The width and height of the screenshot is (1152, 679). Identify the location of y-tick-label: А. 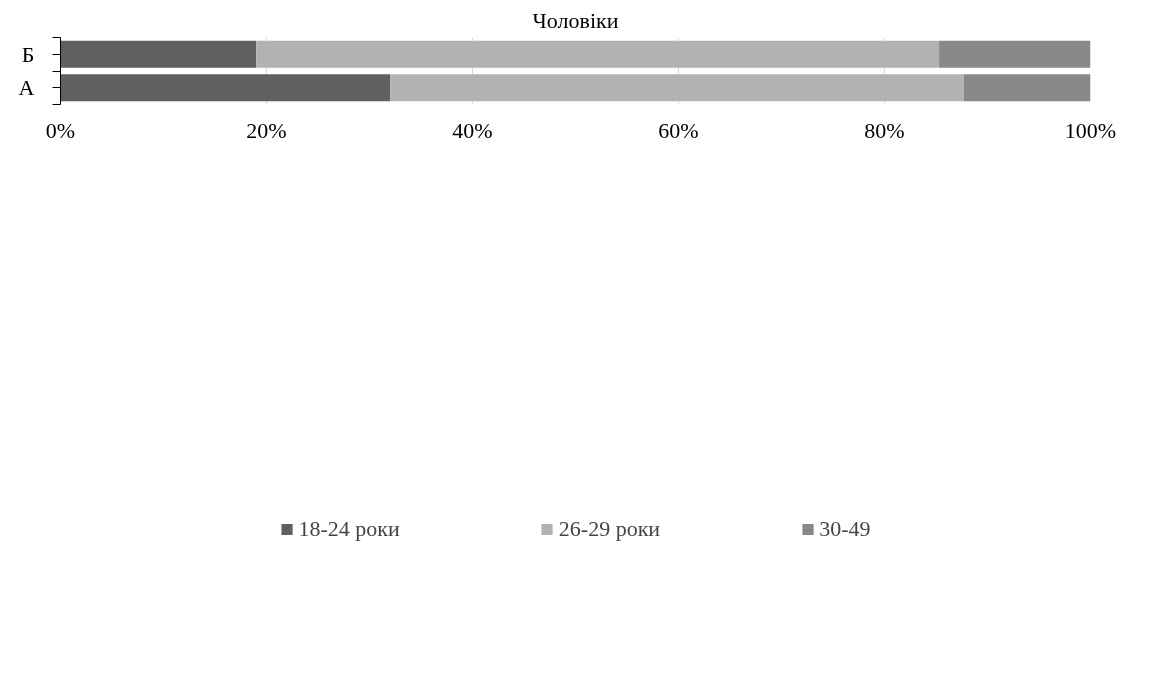
(26, 88).